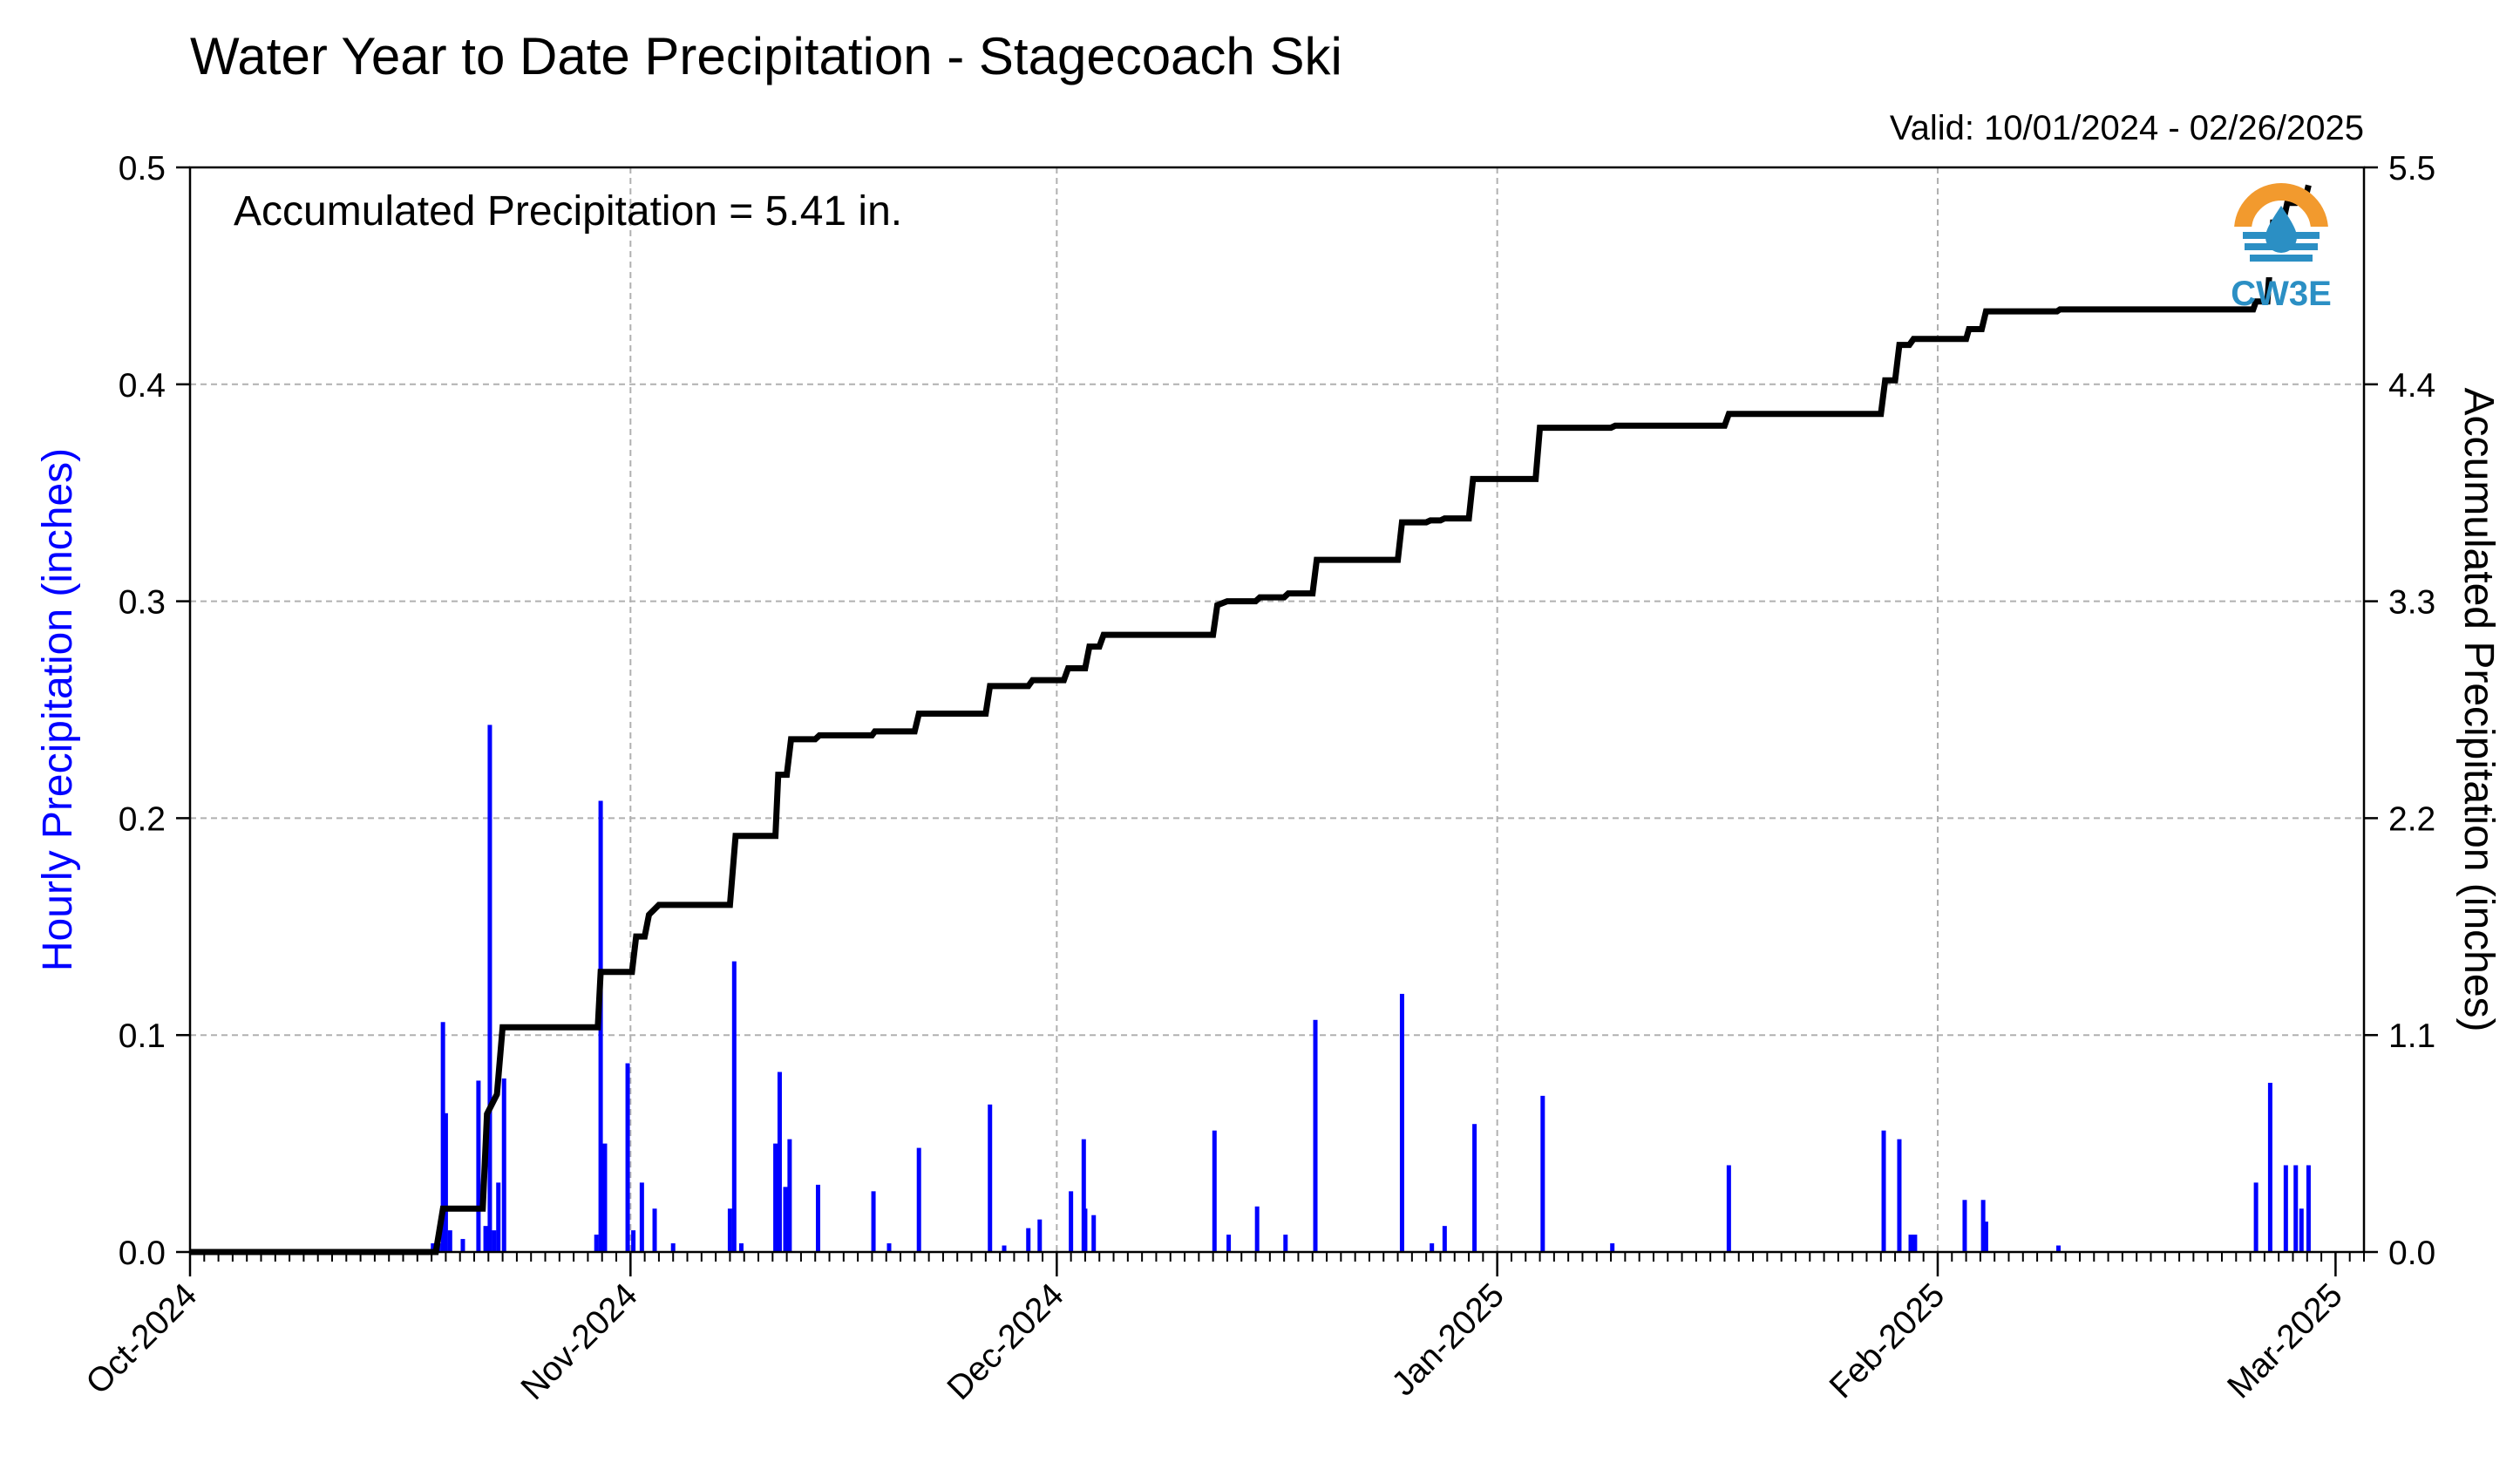 The height and width of the screenshot is (1463, 2520). Describe the element at coordinates (568, 211) in the screenshot. I see `accumulated-total-annotation: Accumulated Precipitation = 5.41 in.` at that location.